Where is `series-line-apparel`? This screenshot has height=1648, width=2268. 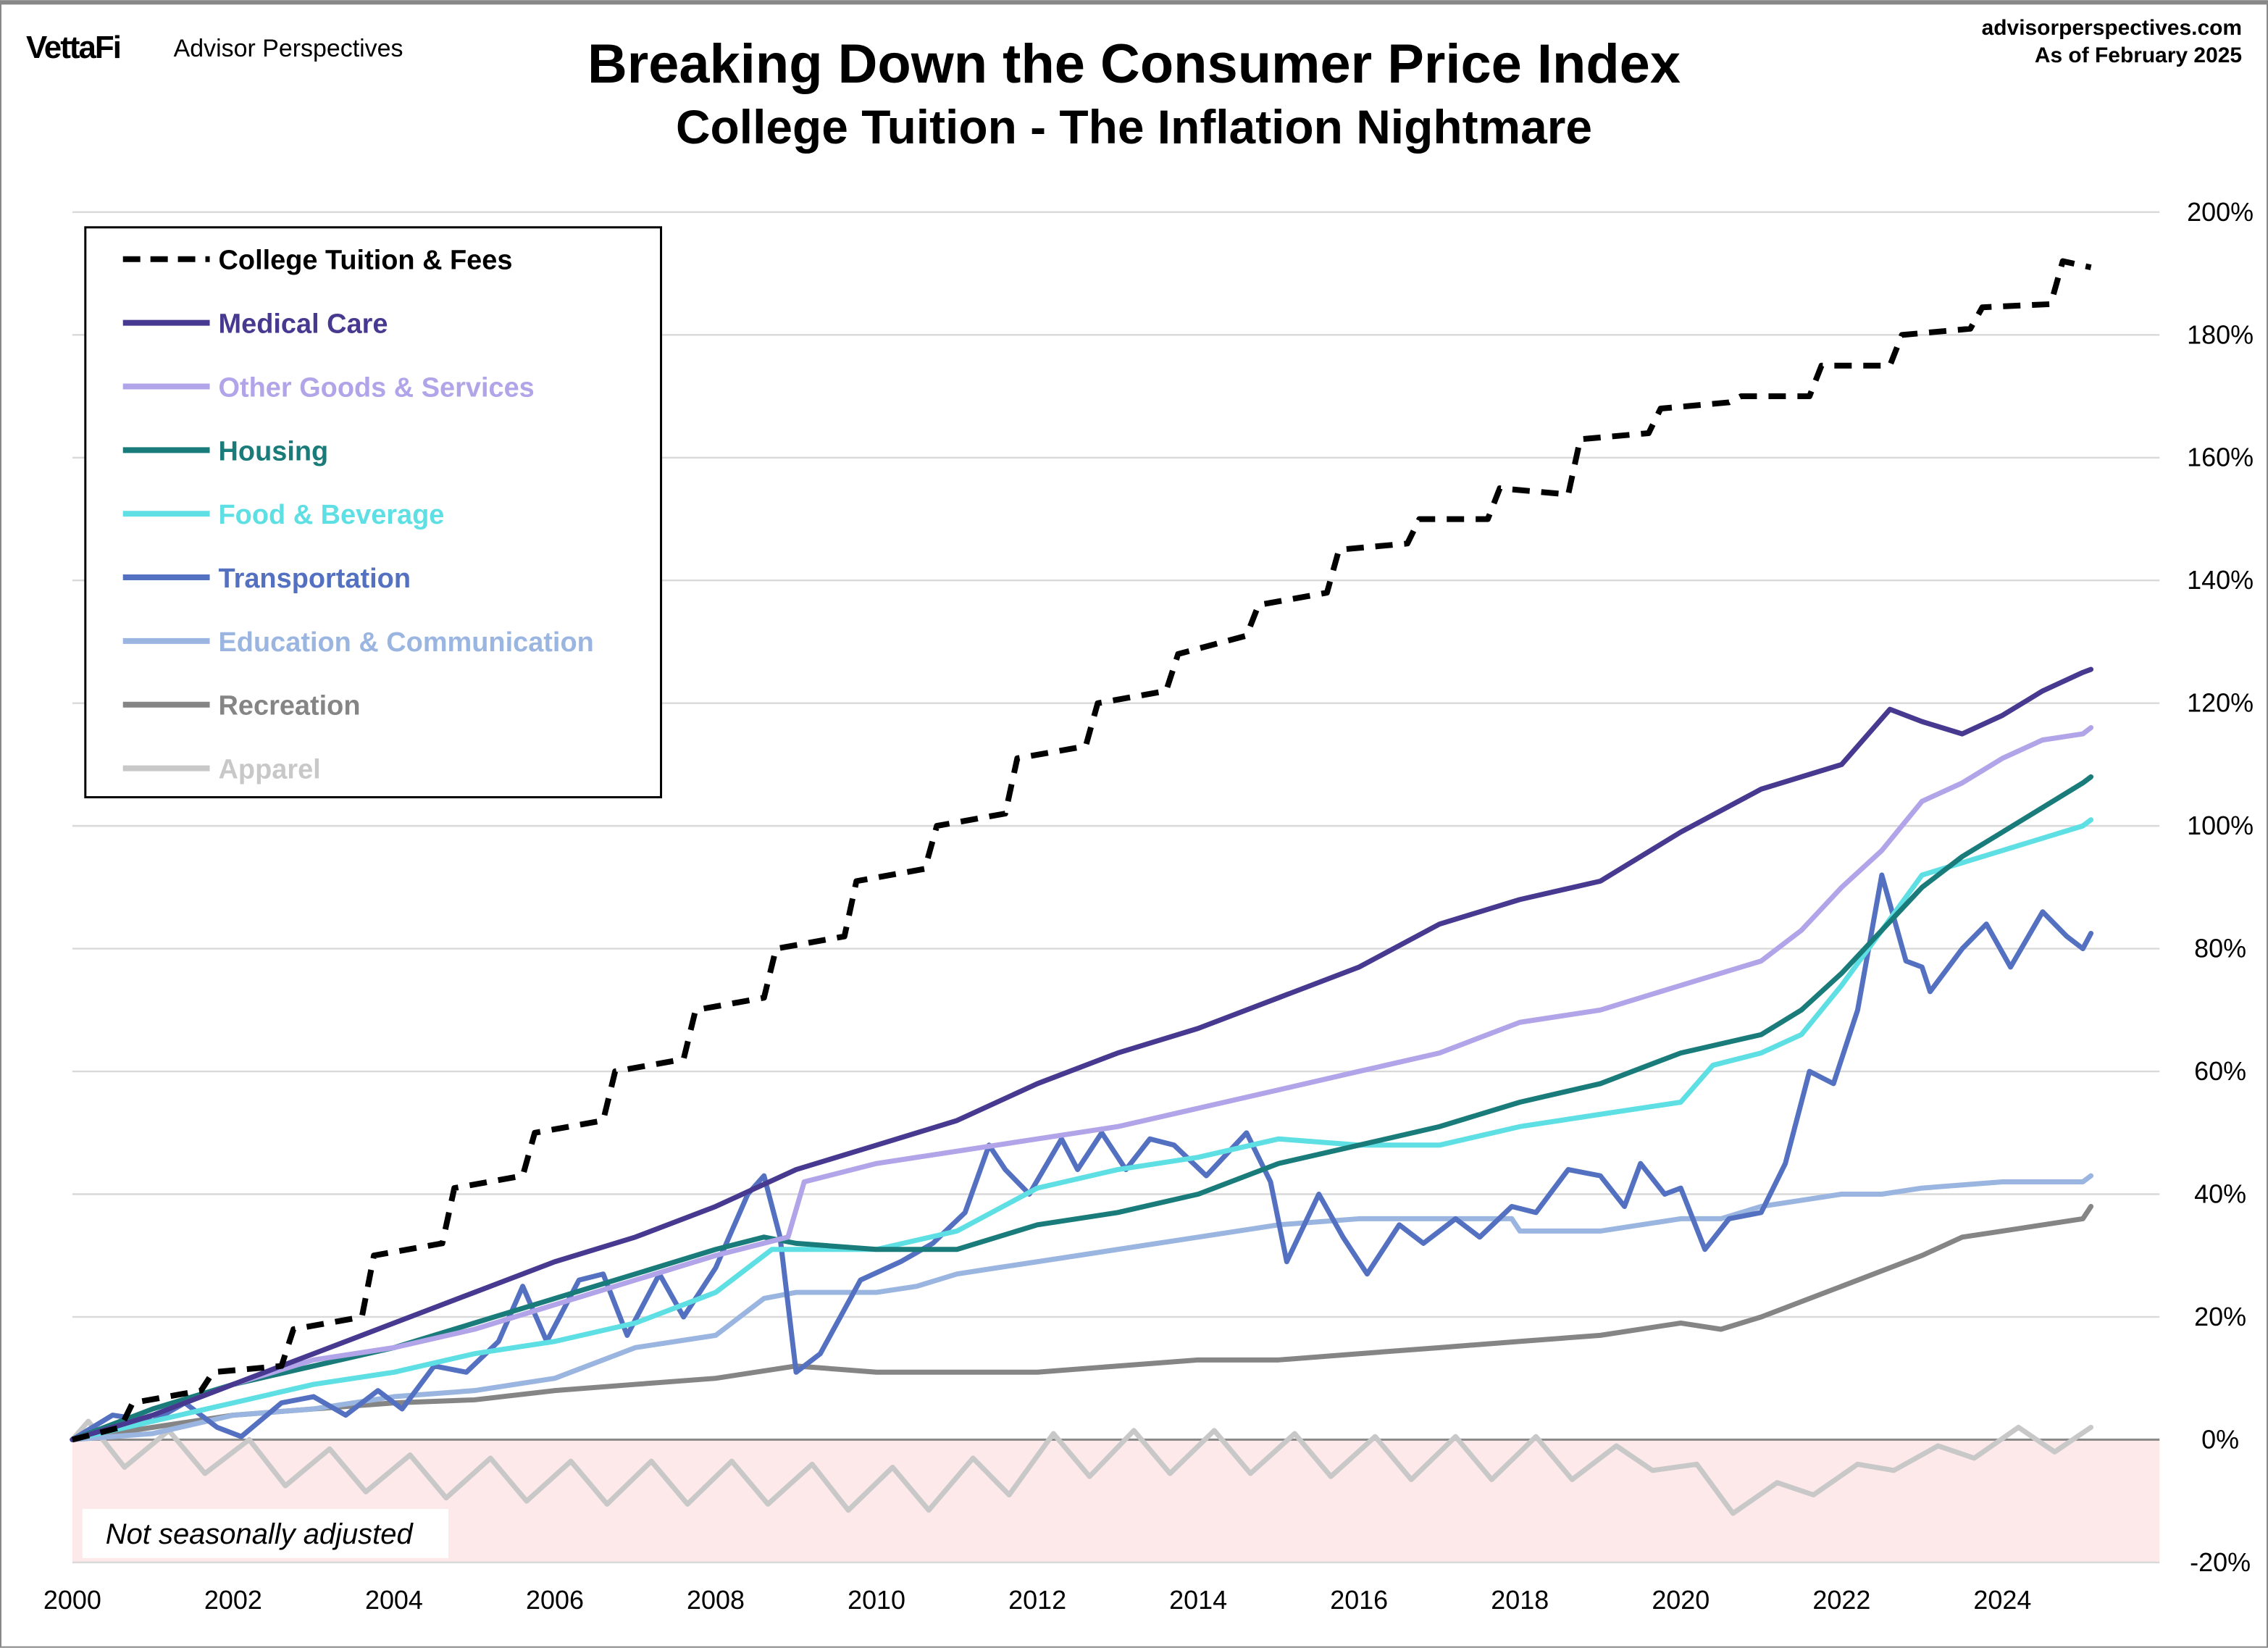 series-line-apparel is located at coordinates (1082, 1467).